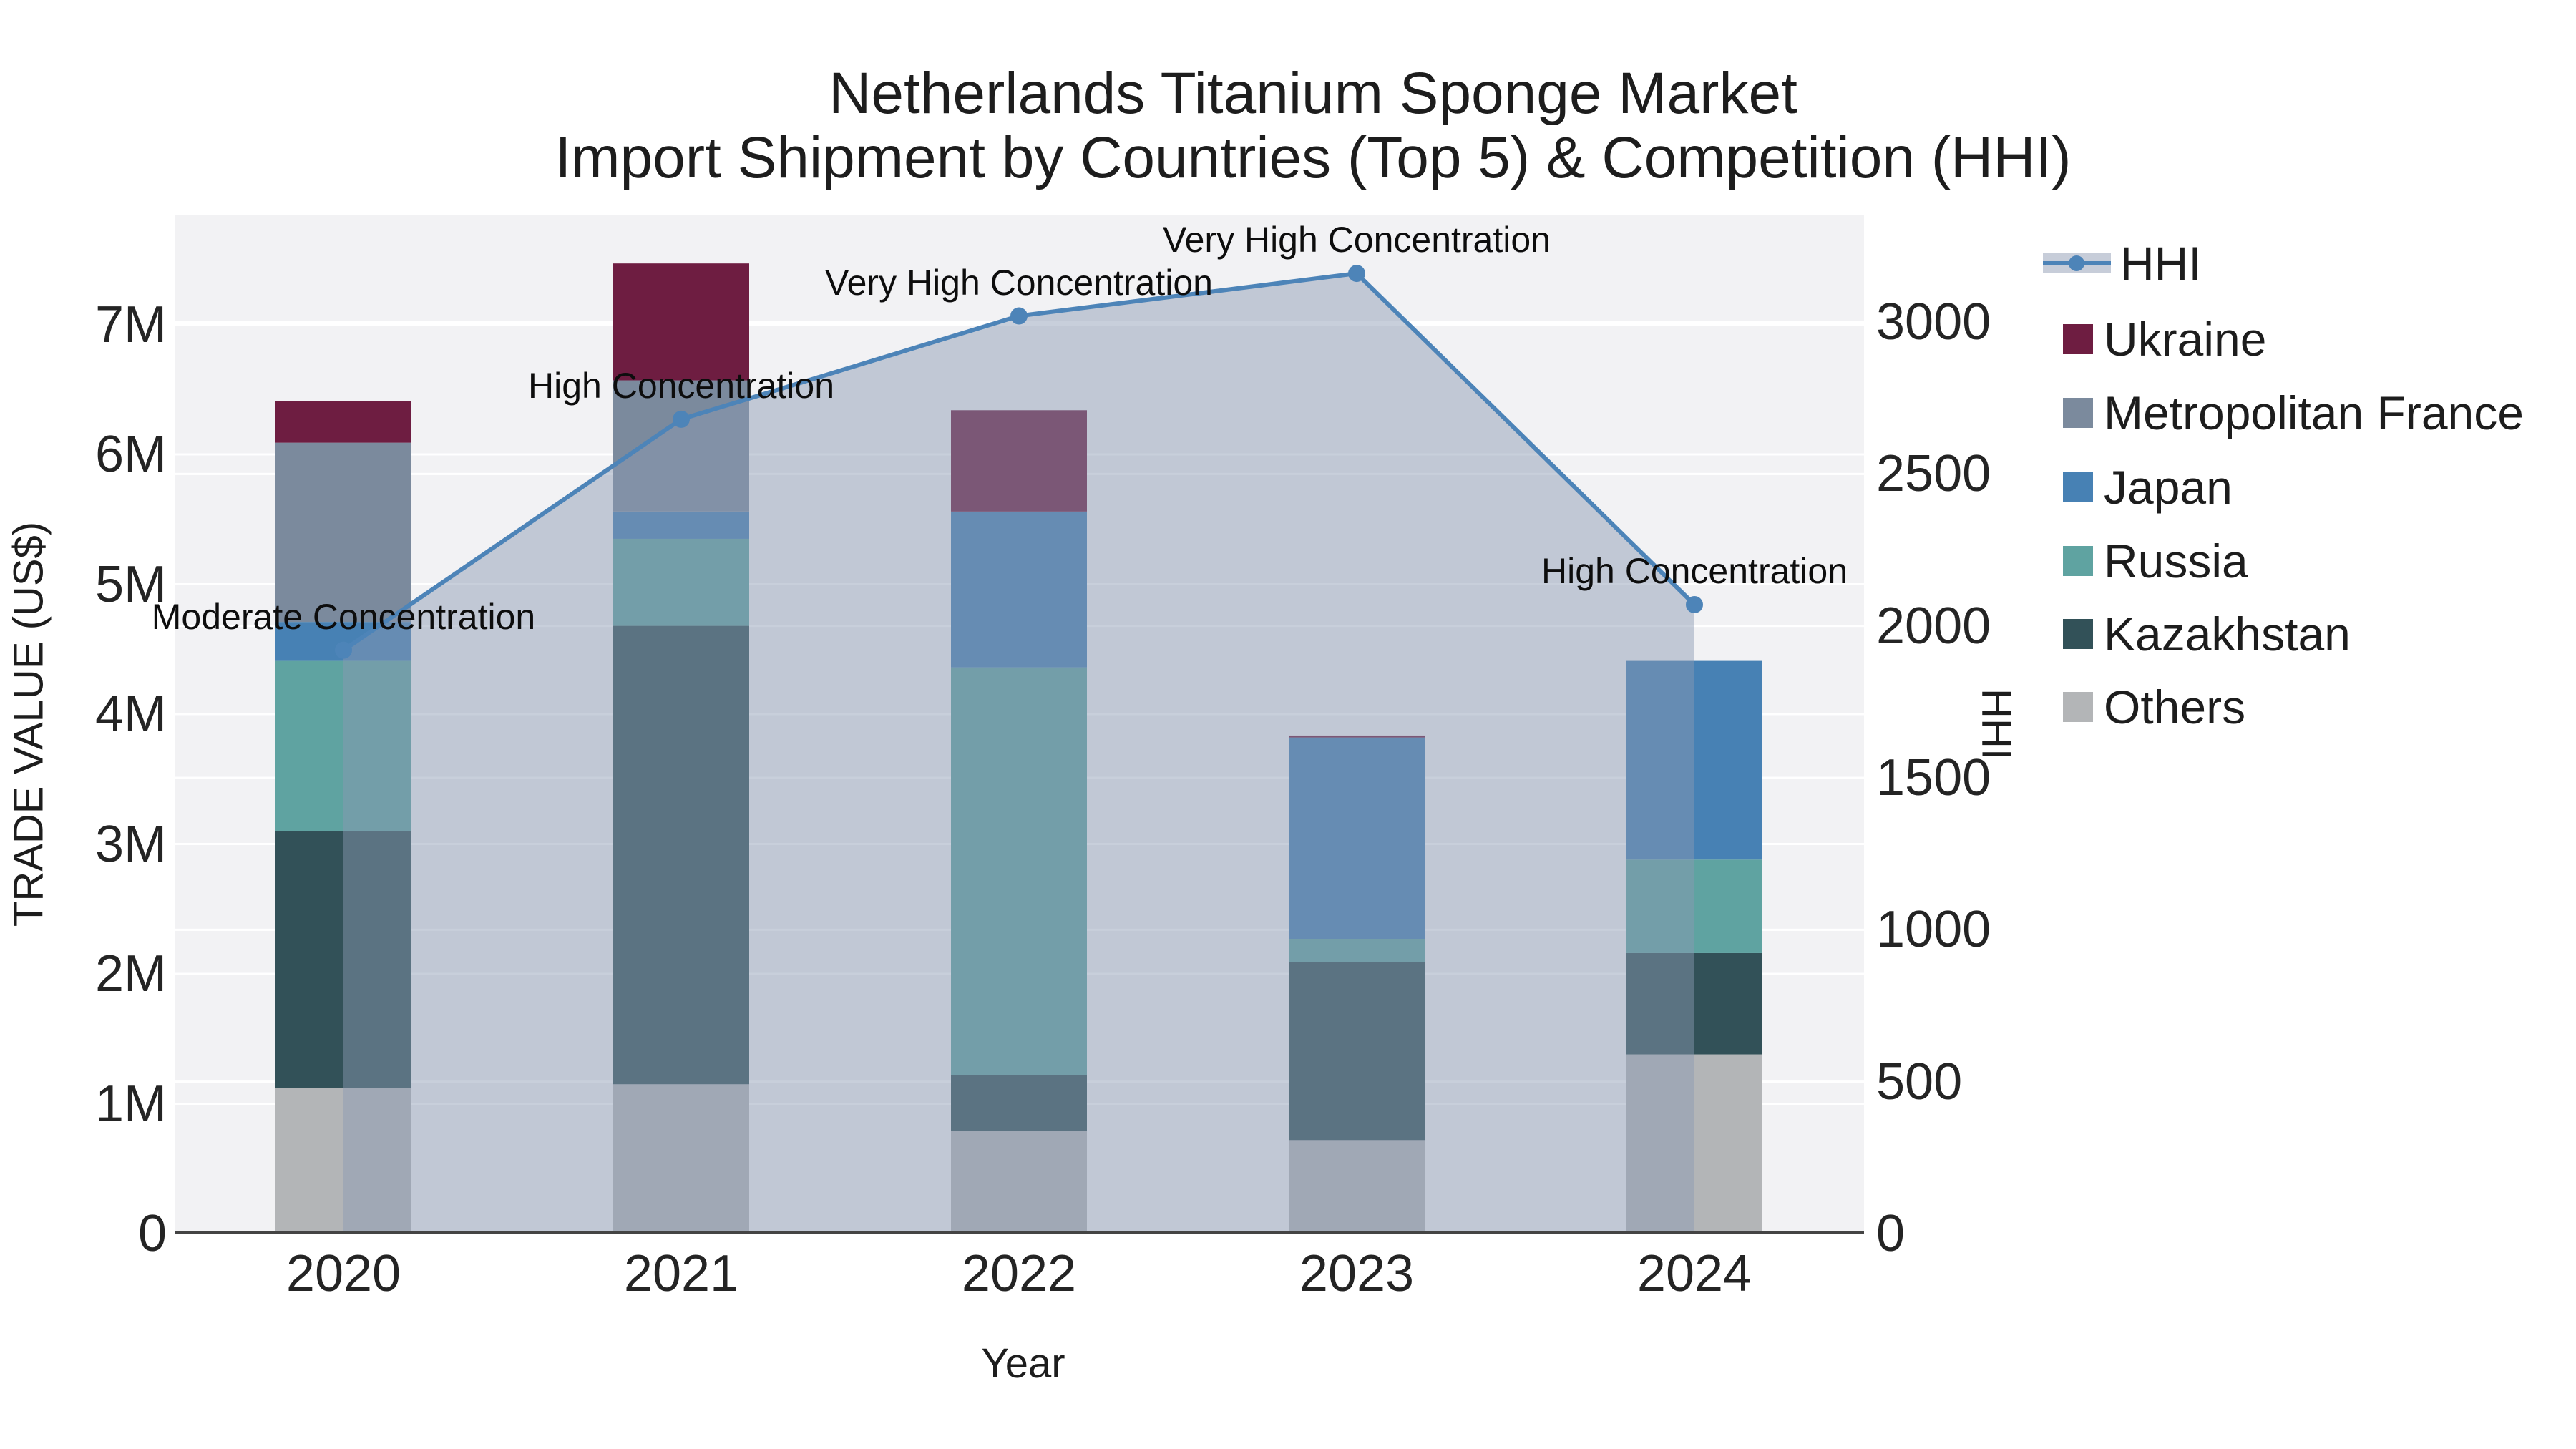  I want to click on bar-segment-japan-2021, so click(681, 525).